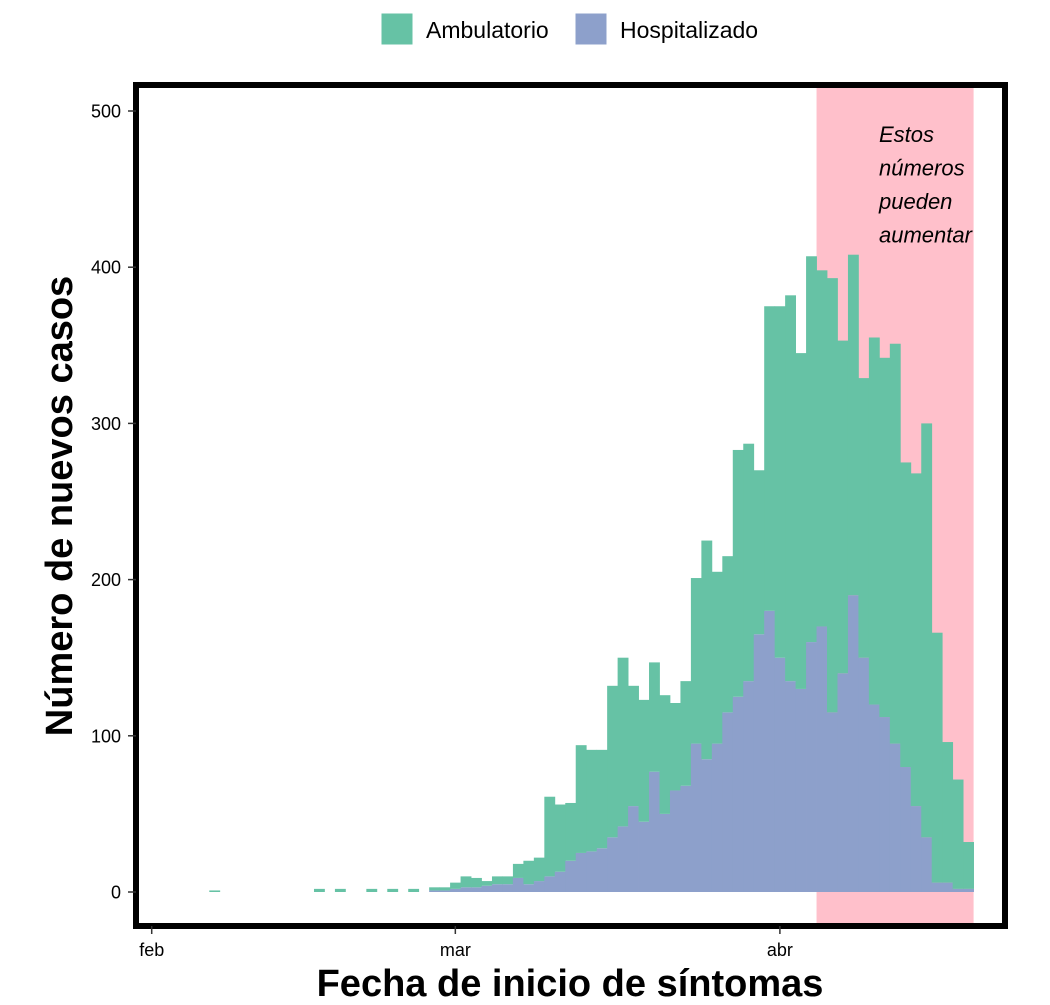 The width and height of the screenshot is (1050, 1005). Describe the element at coordinates (689, 30) in the screenshot. I see `legend-label-hospitalizado: Hospitalizado` at that location.